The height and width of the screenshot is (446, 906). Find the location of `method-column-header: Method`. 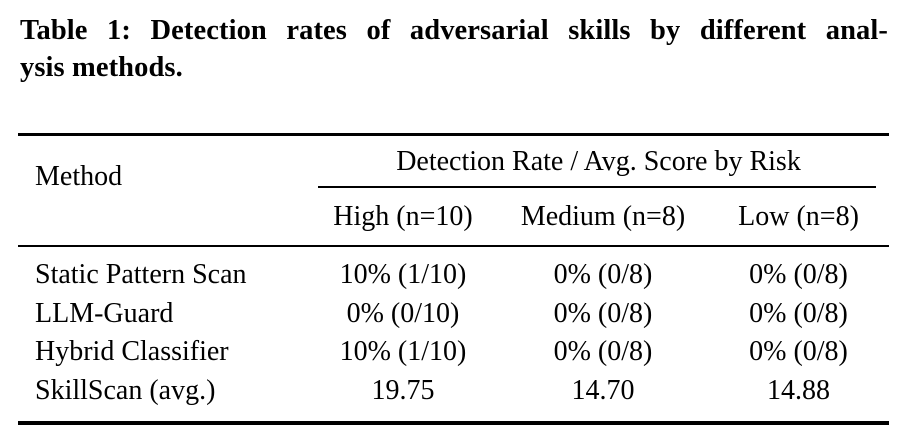

method-column-header: Method is located at coordinates (163, 190).